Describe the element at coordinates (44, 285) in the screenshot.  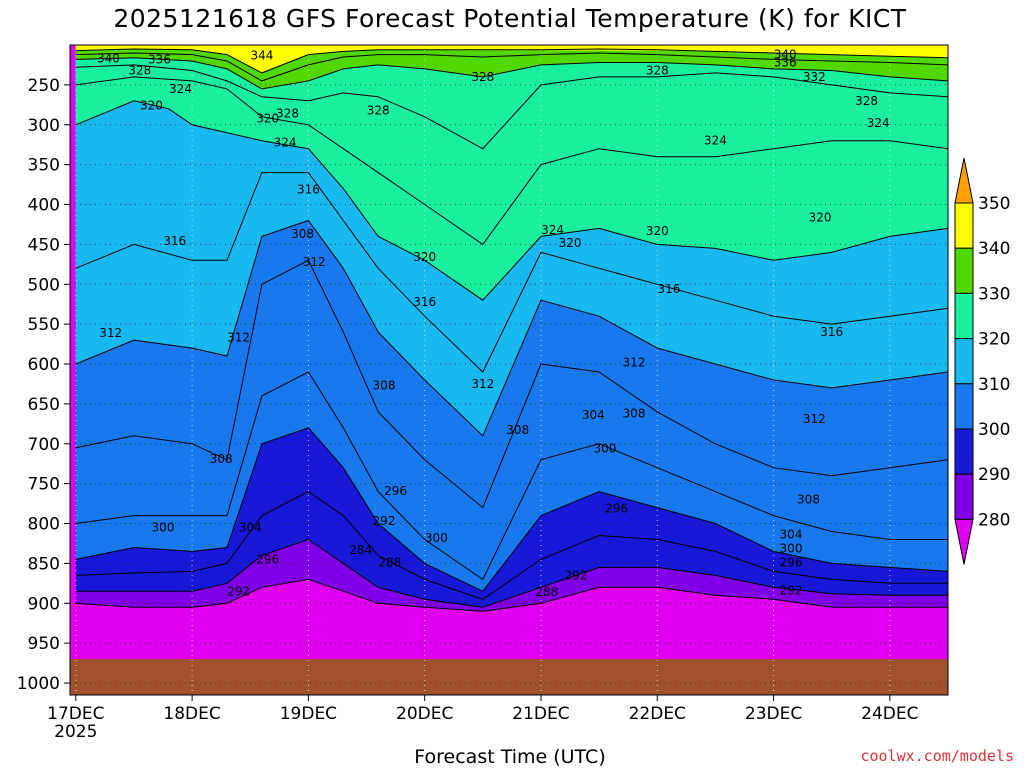
I see `y-tick-label: 500` at that location.